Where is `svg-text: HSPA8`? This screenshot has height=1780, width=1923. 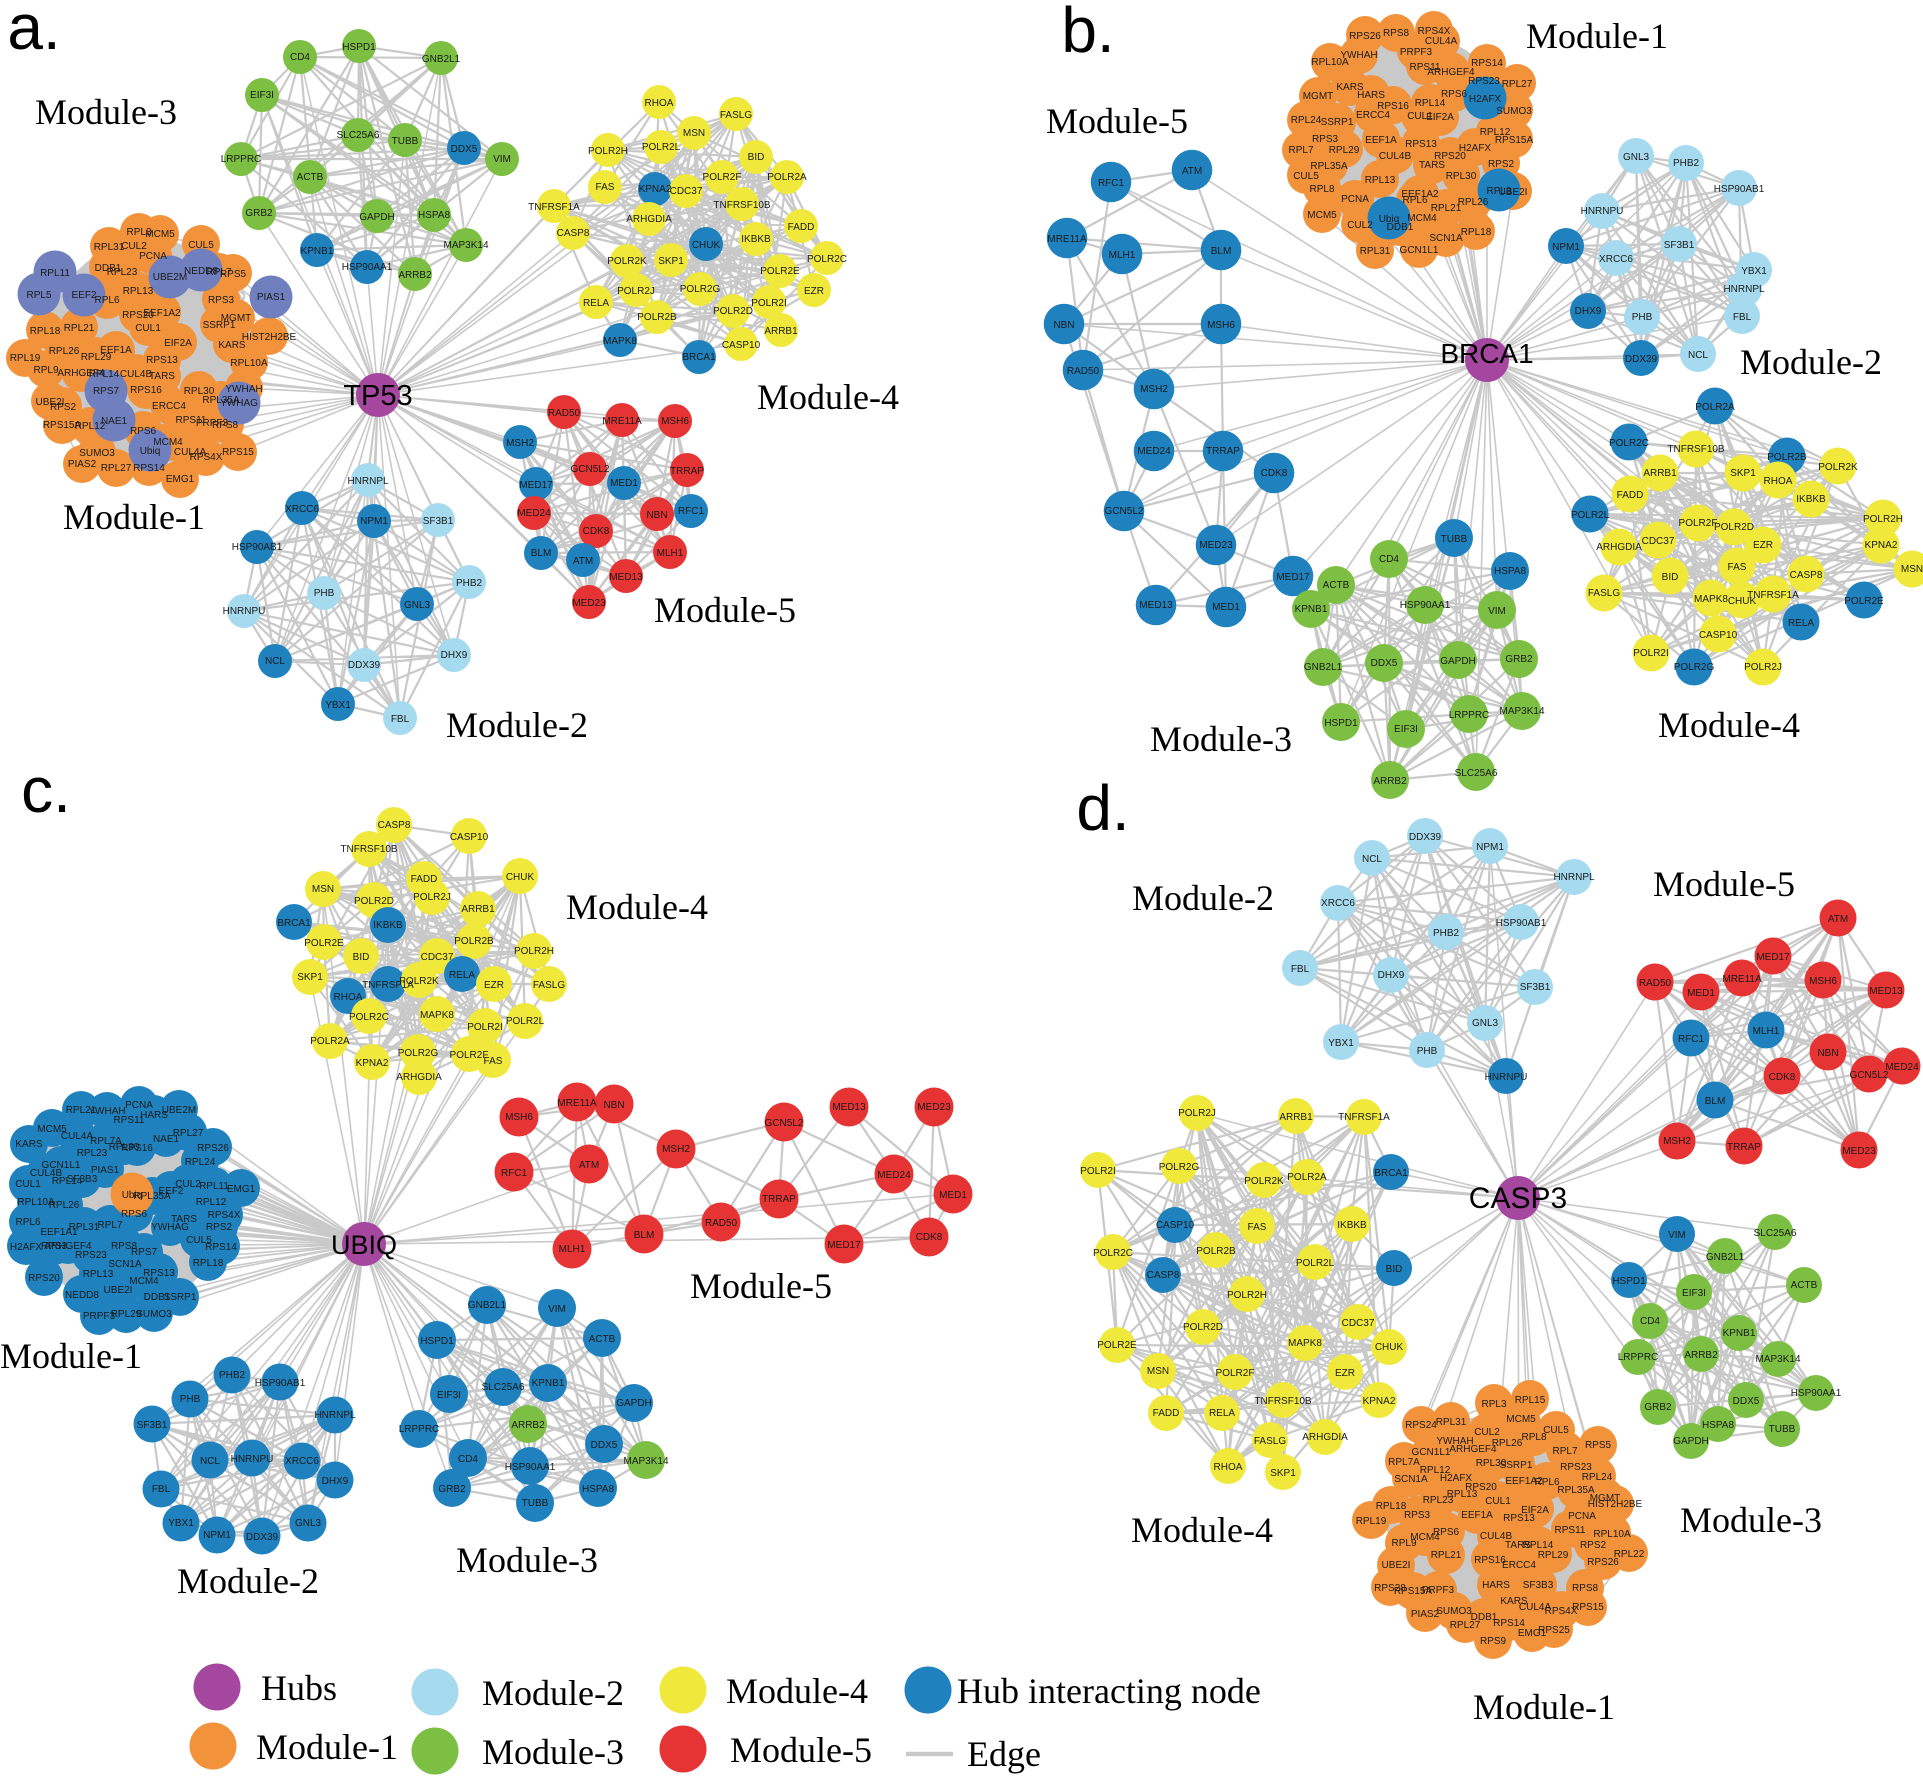 svg-text: HSPA8 is located at coordinates (1510, 571).